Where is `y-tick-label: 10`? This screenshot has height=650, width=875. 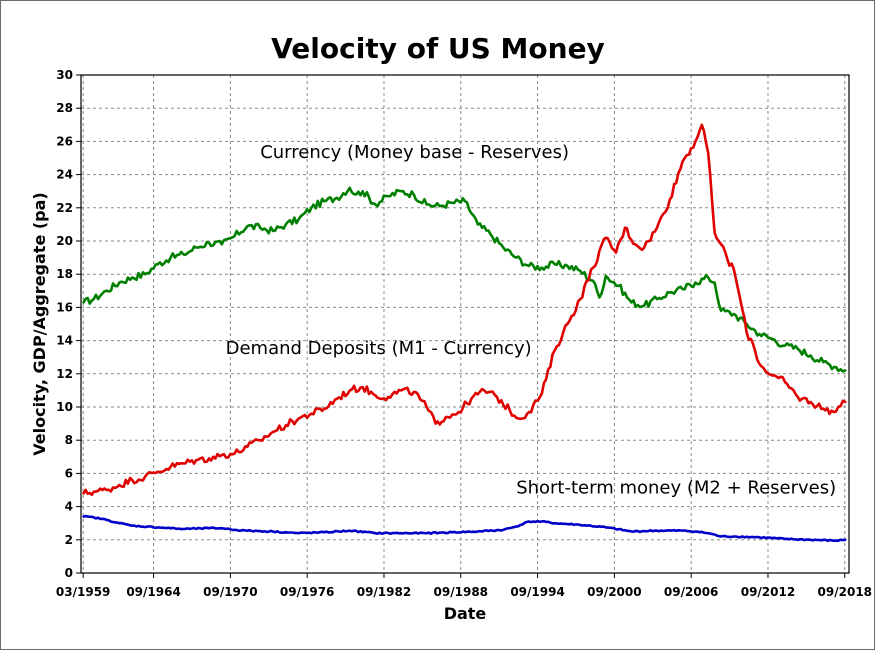 y-tick-label: 10 is located at coordinates (64, 407).